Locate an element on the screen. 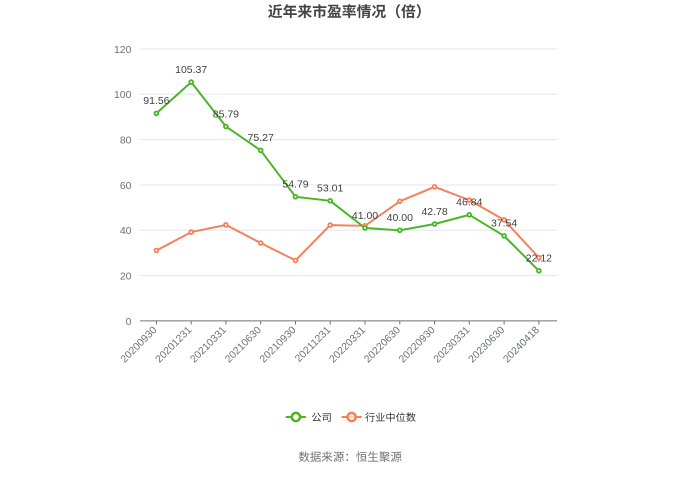 This screenshot has height=479, width=700. svg-text: 85.79 is located at coordinates (226, 114).